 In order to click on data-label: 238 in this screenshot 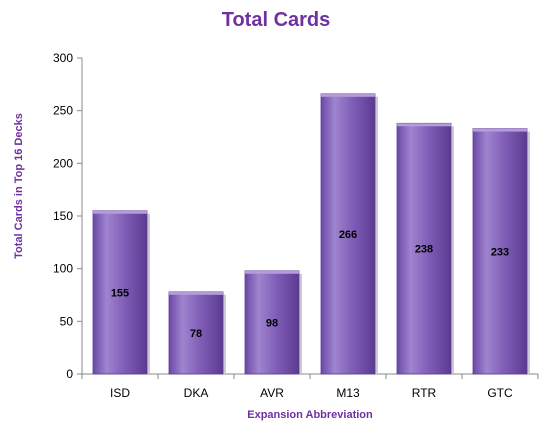, I will do `click(424, 250)`.